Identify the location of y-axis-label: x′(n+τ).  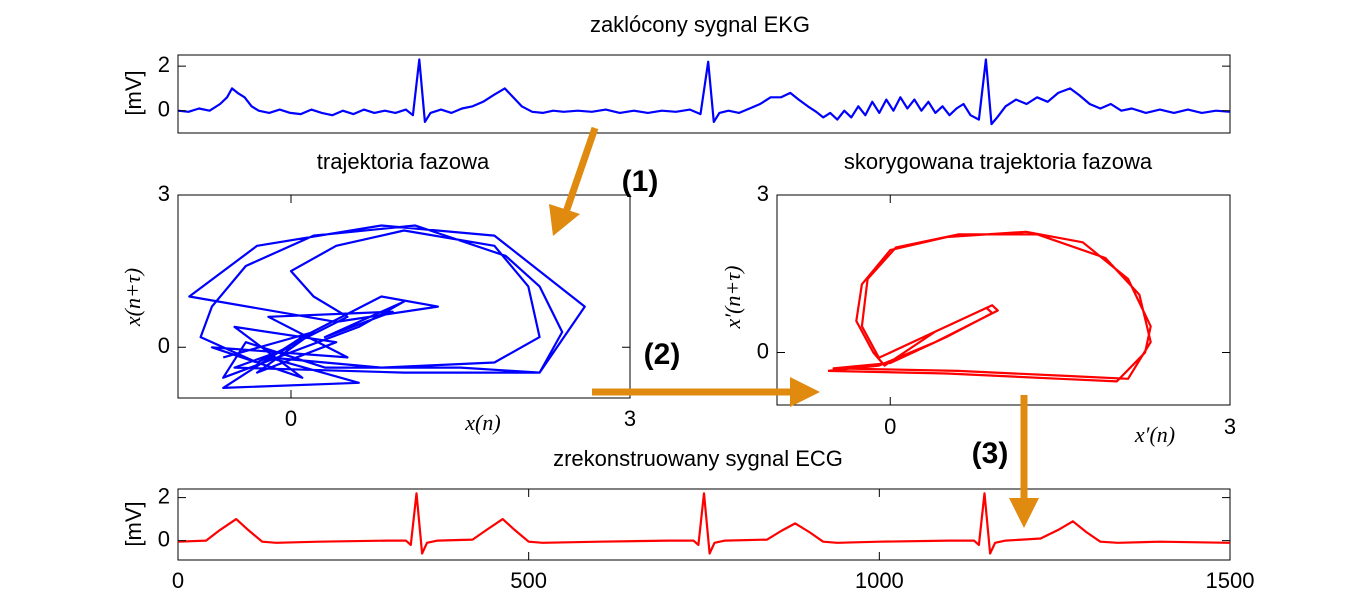
(732, 298).